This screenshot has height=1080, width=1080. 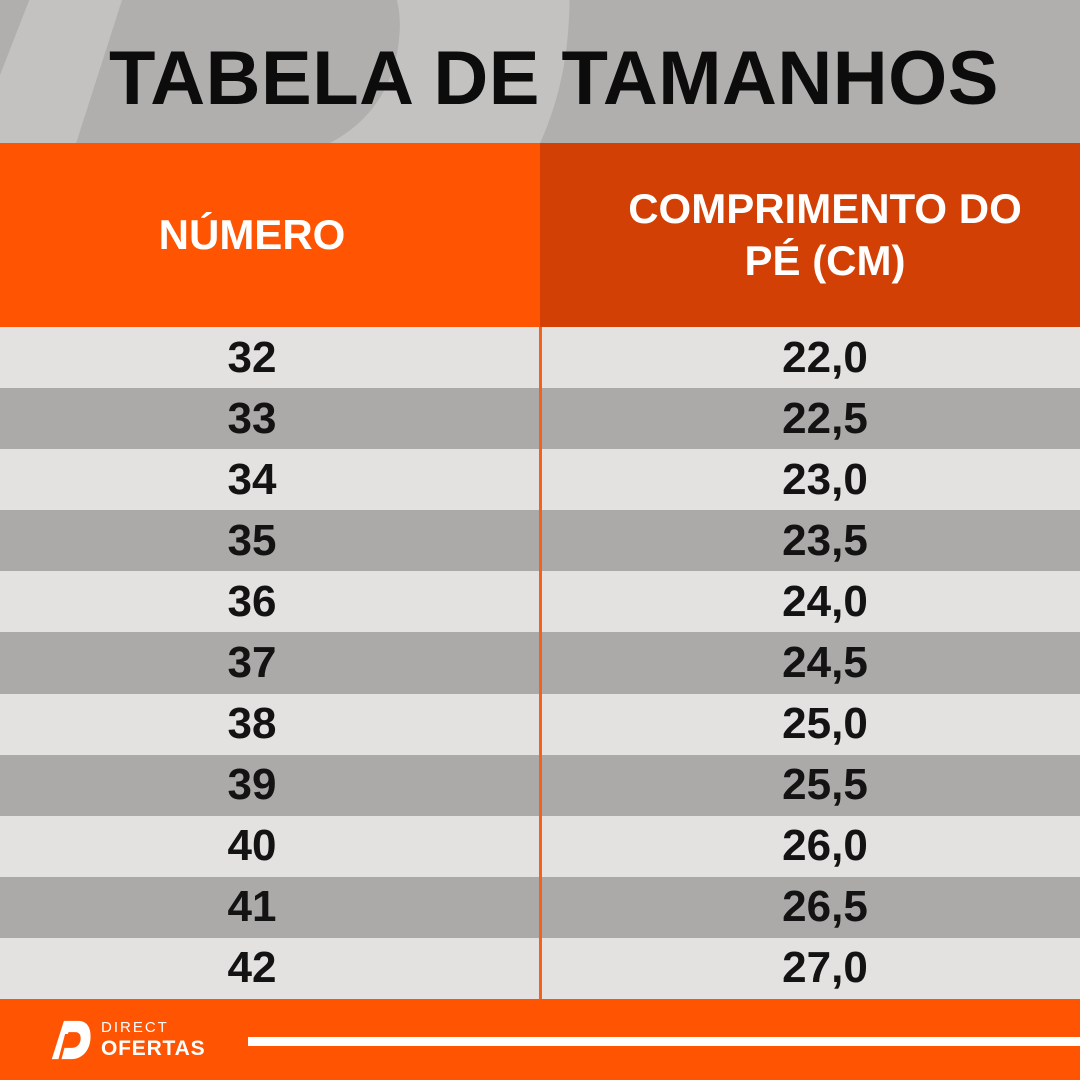 What do you see at coordinates (252, 724) in the screenshot?
I see `size-number-cell: 38` at bounding box center [252, 724].